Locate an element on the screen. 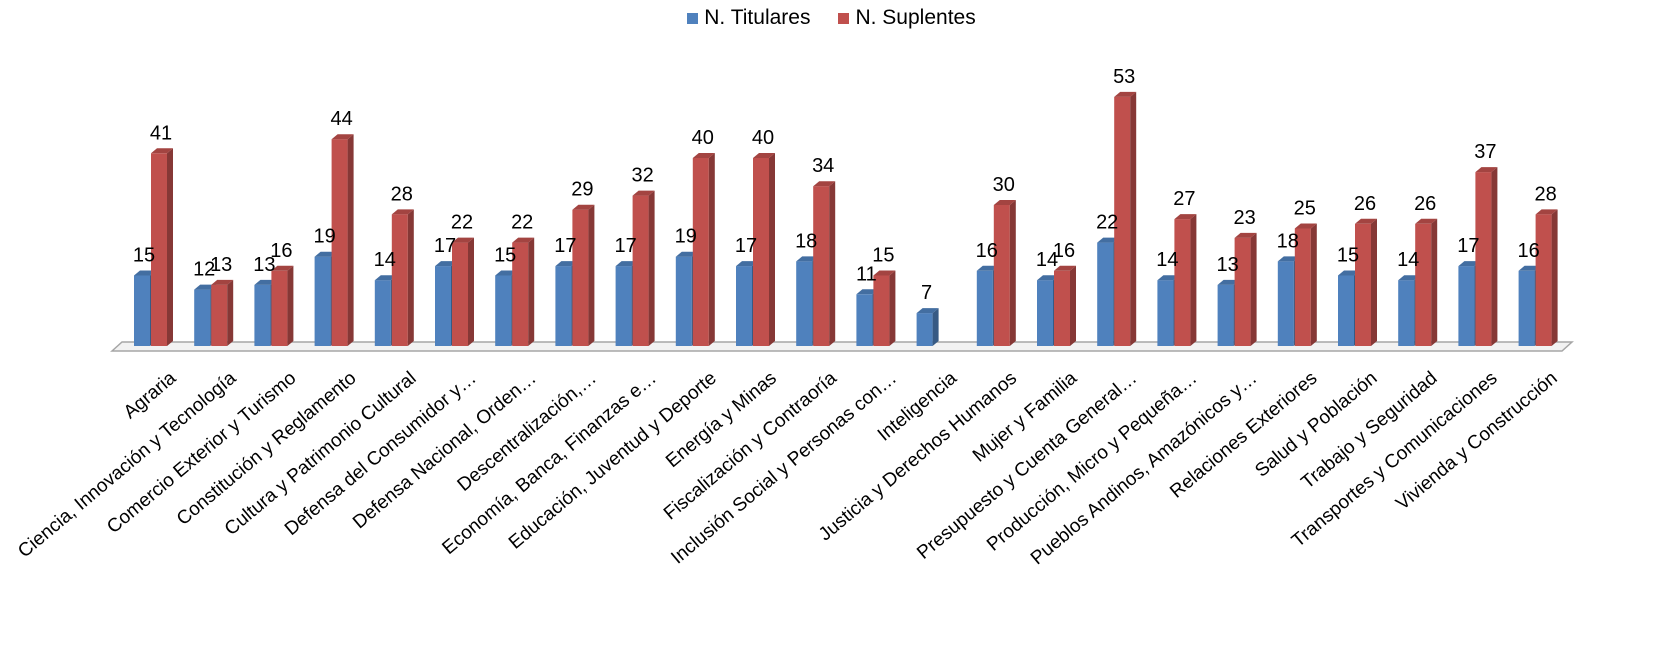 Image resolution: width=1663 pixels, height=647 pixels. data-label-suplentes: 15 is located at coordinates (883, 256).